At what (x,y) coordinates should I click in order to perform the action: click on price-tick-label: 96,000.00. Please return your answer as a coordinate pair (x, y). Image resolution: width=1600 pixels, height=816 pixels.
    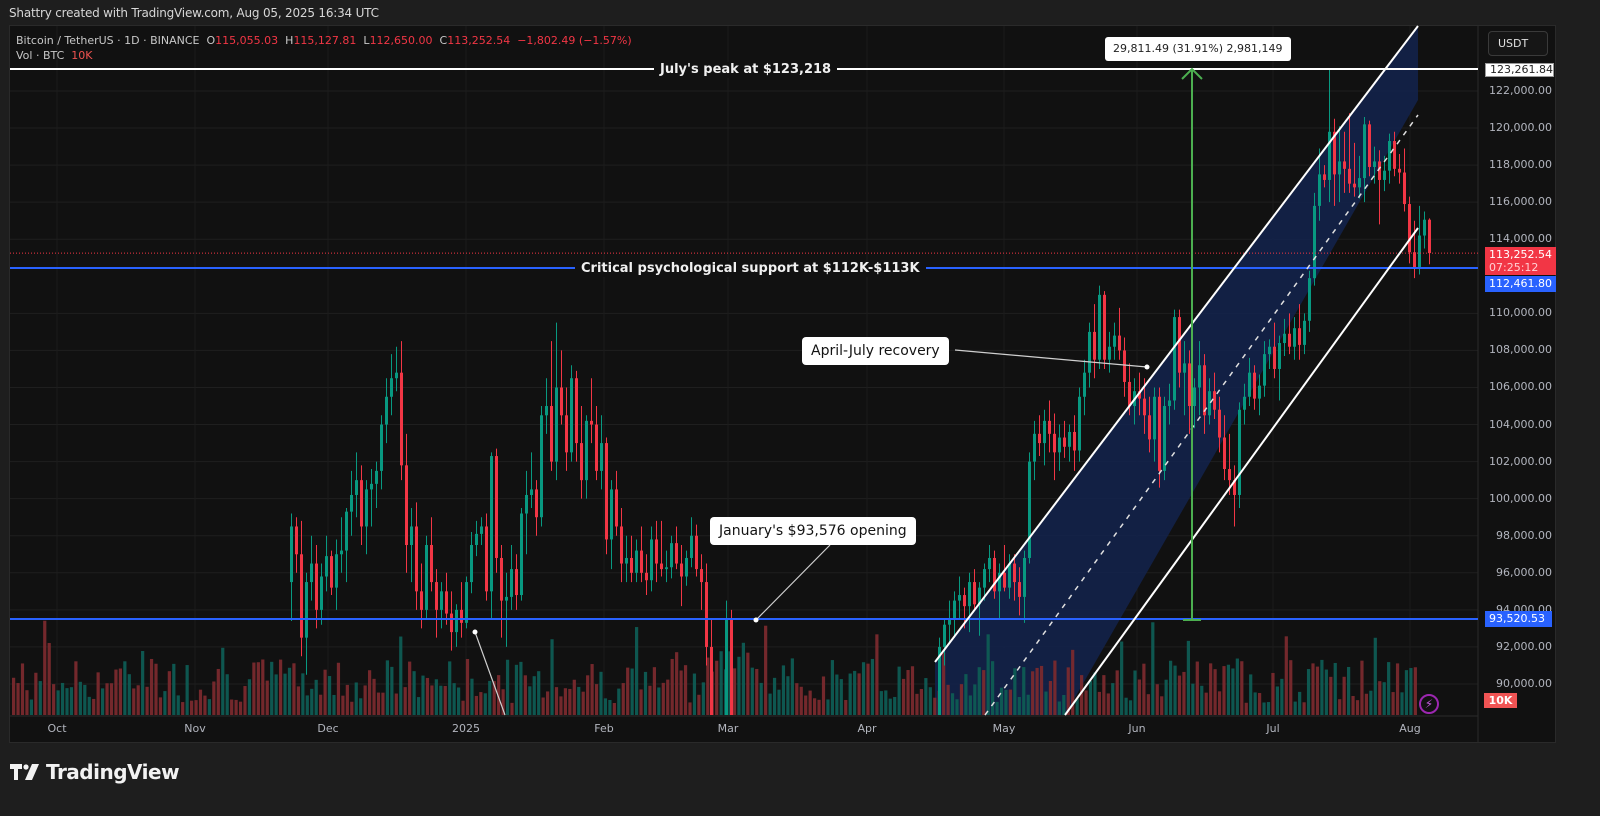
    Looking at the image, I should click on (1524, 572).